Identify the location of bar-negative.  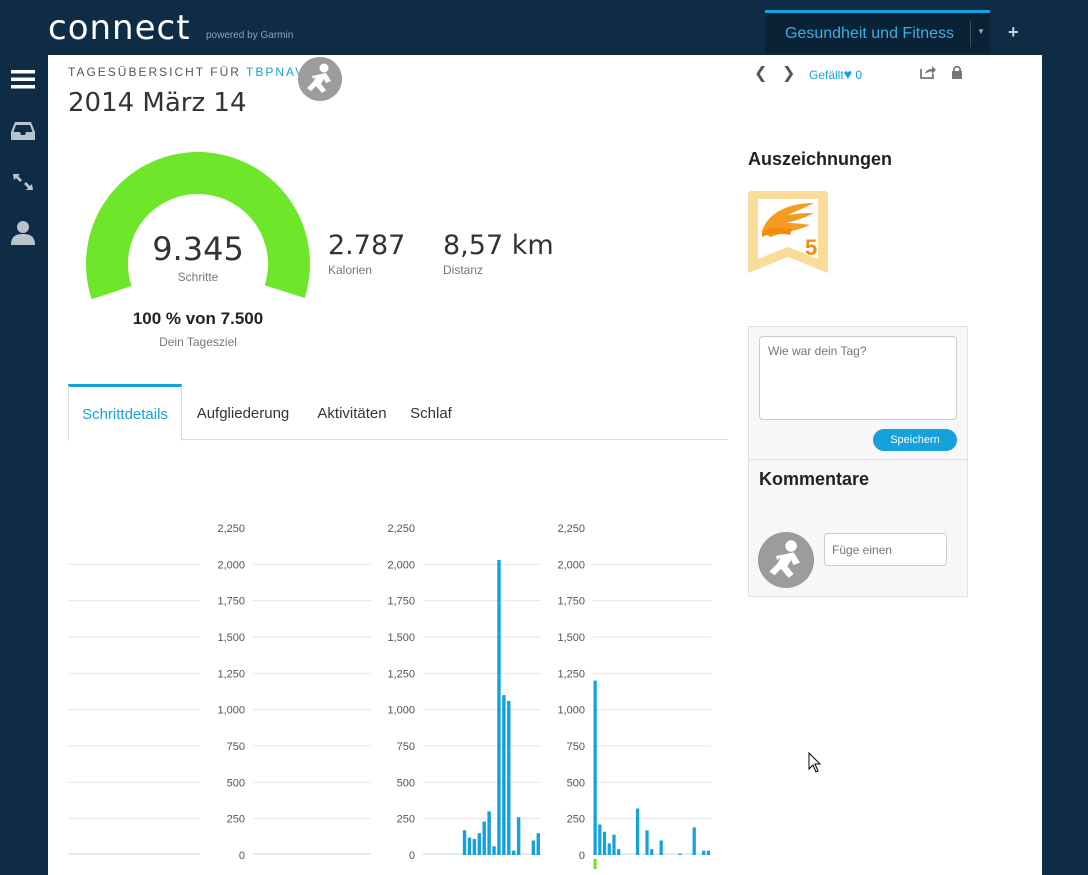
(595, 864).